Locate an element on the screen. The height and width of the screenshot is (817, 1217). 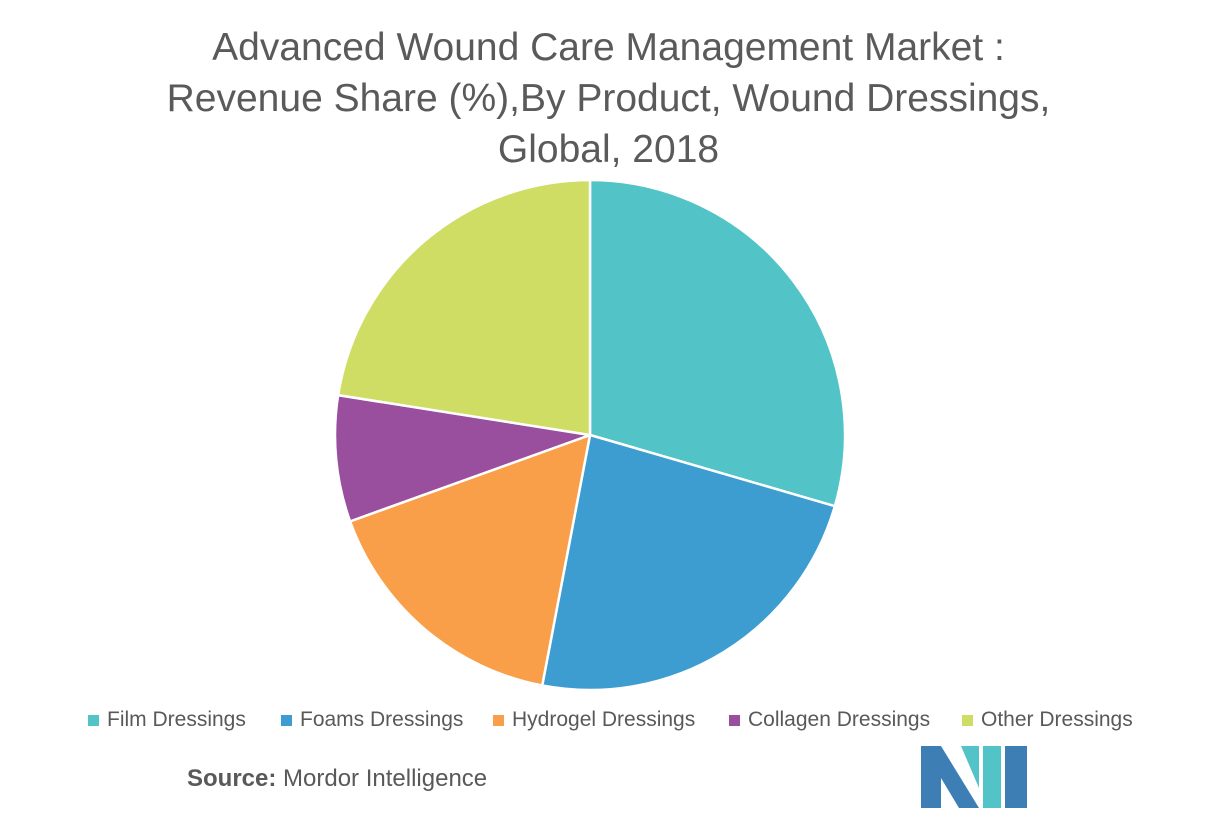
legend-swatch-foams-dressings is located at coordinates (286, 720).